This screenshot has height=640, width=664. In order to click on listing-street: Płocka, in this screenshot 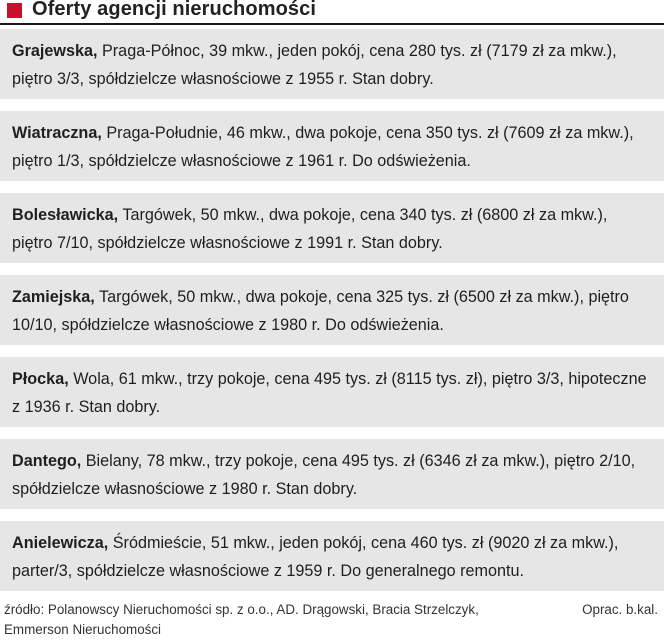, I will do `click(40, 379)`.